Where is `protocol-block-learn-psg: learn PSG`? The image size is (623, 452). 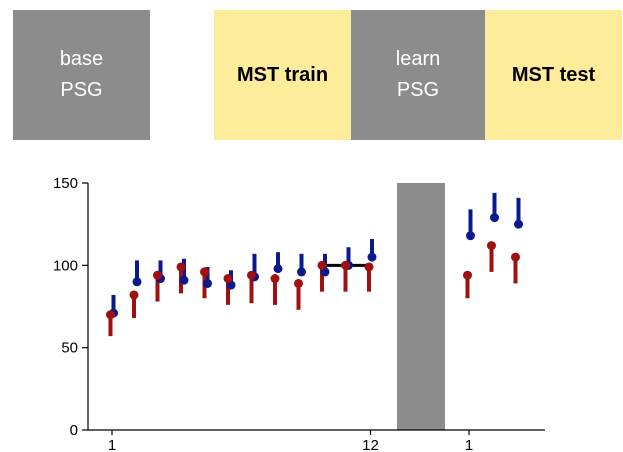 protocol-block-learn-psg: learn PSG is located at coordinates (418, 75).